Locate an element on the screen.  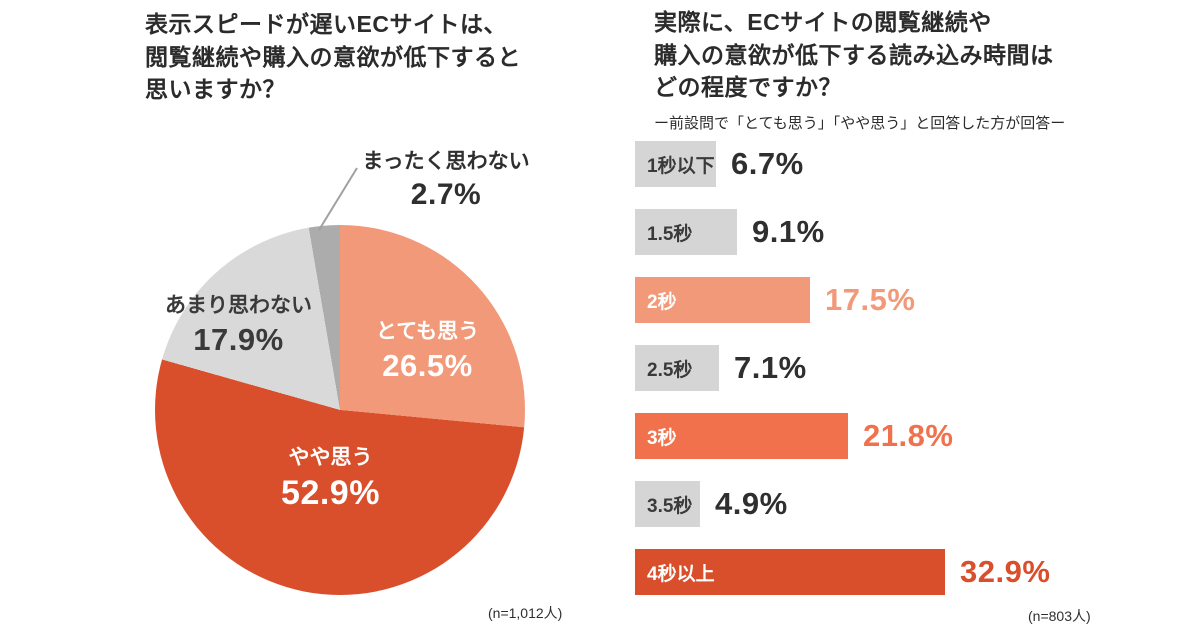
bar-row: 2.5秒 7.1% is located at coordinates (907, 368).